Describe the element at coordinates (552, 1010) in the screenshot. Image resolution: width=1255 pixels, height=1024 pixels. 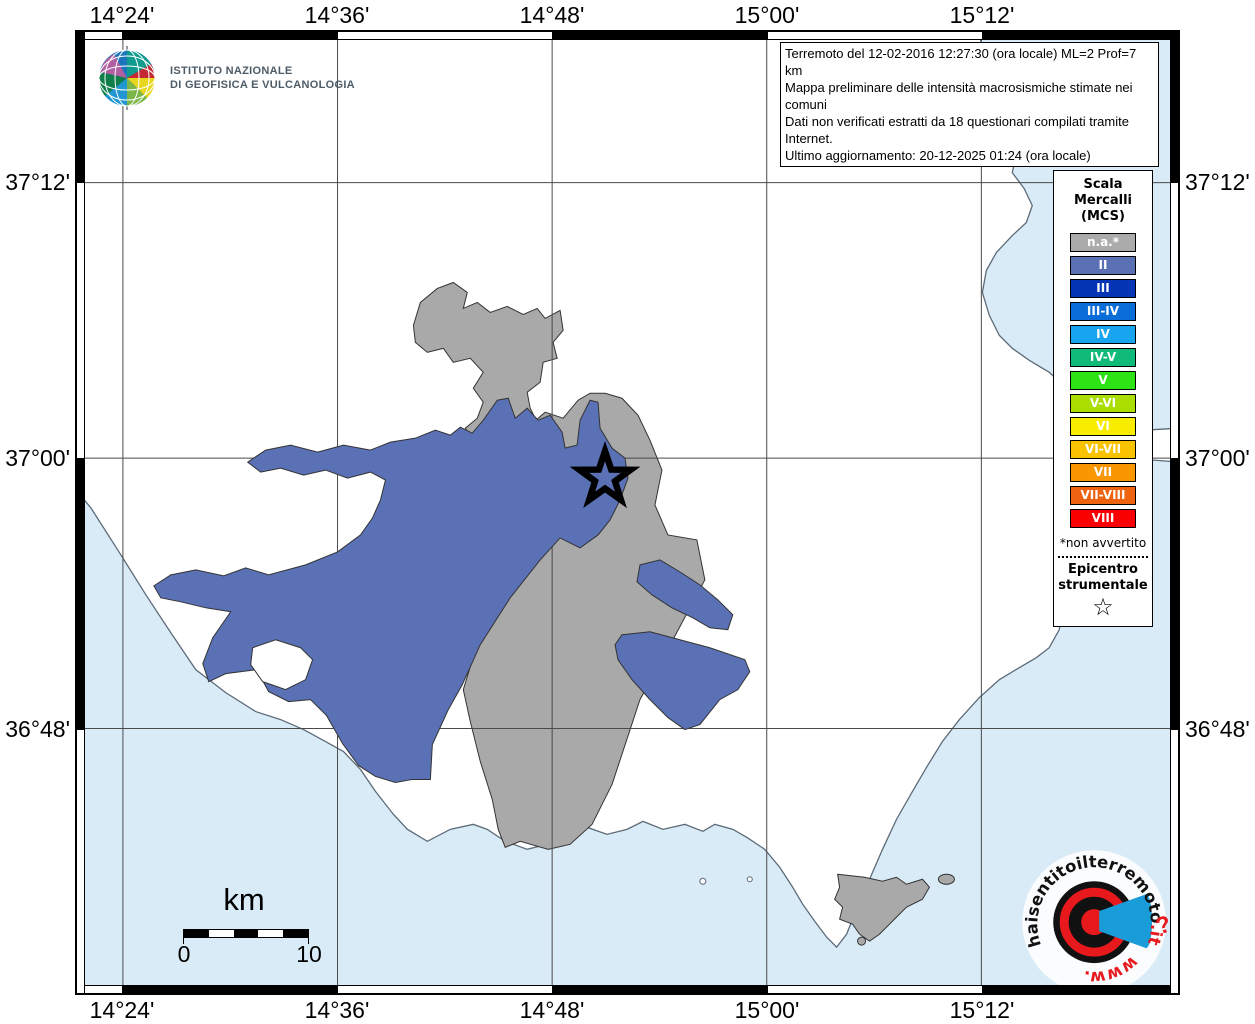
I see `axis-bottom-14-48: 14°48'` at that location.